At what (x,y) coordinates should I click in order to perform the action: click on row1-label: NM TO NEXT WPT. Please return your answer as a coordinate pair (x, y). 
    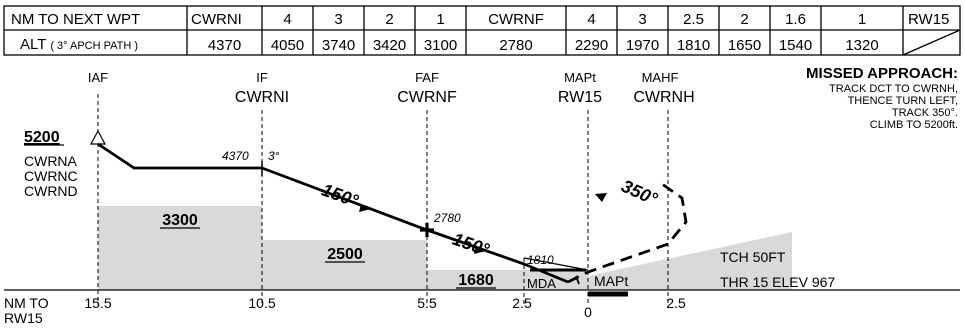
    Looking at the image, I should click on (75, 19).